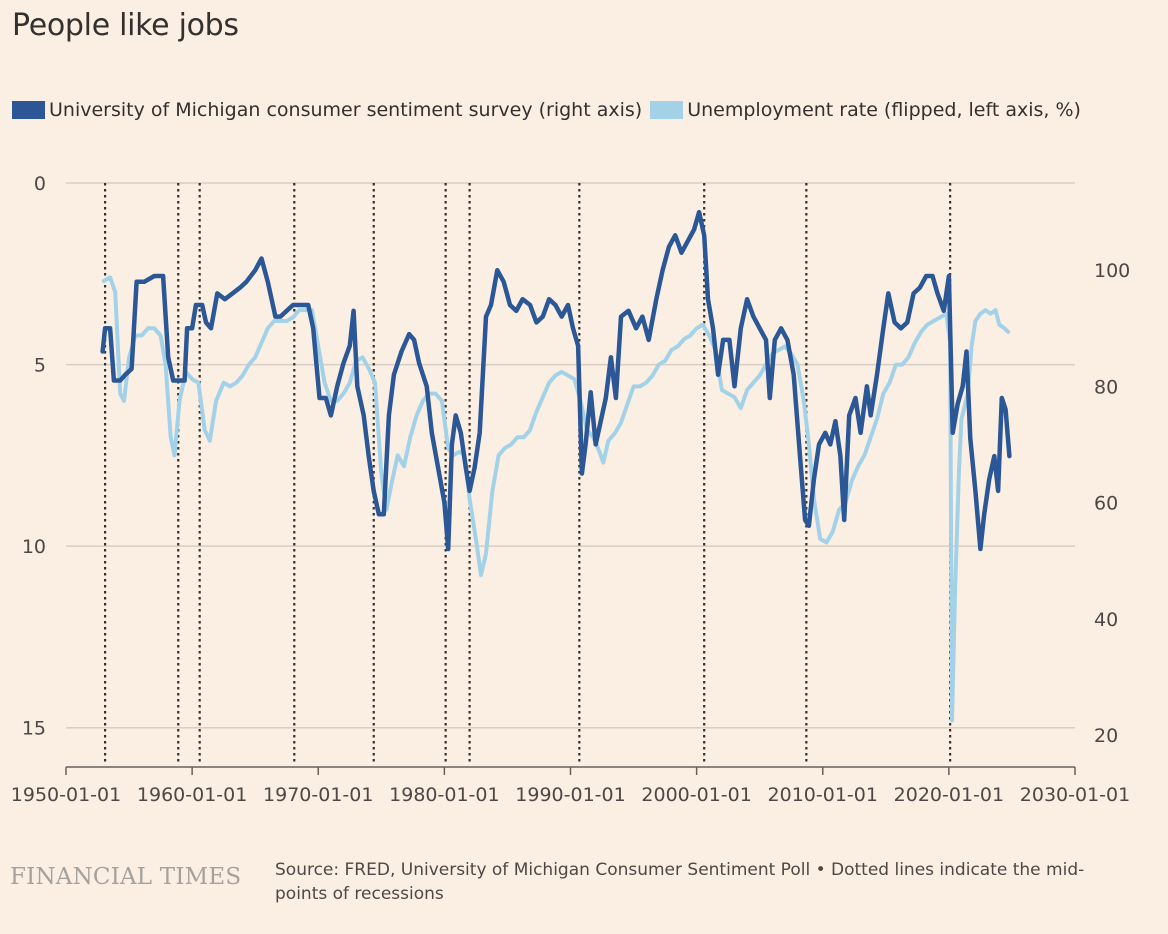  Describe the element at coordinates (1106, 387) in the screenshot. I see `right-tick-label: 80` at that location.